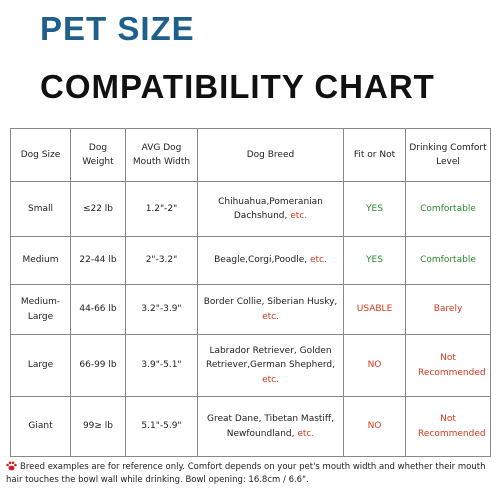 Image resolution: width=500 pixels, height=500 pixels. Describe the element at coordinates (261, 260) in the screenshot. I see `breed-text: Beagle,Corgi,Poodle,` at that location.